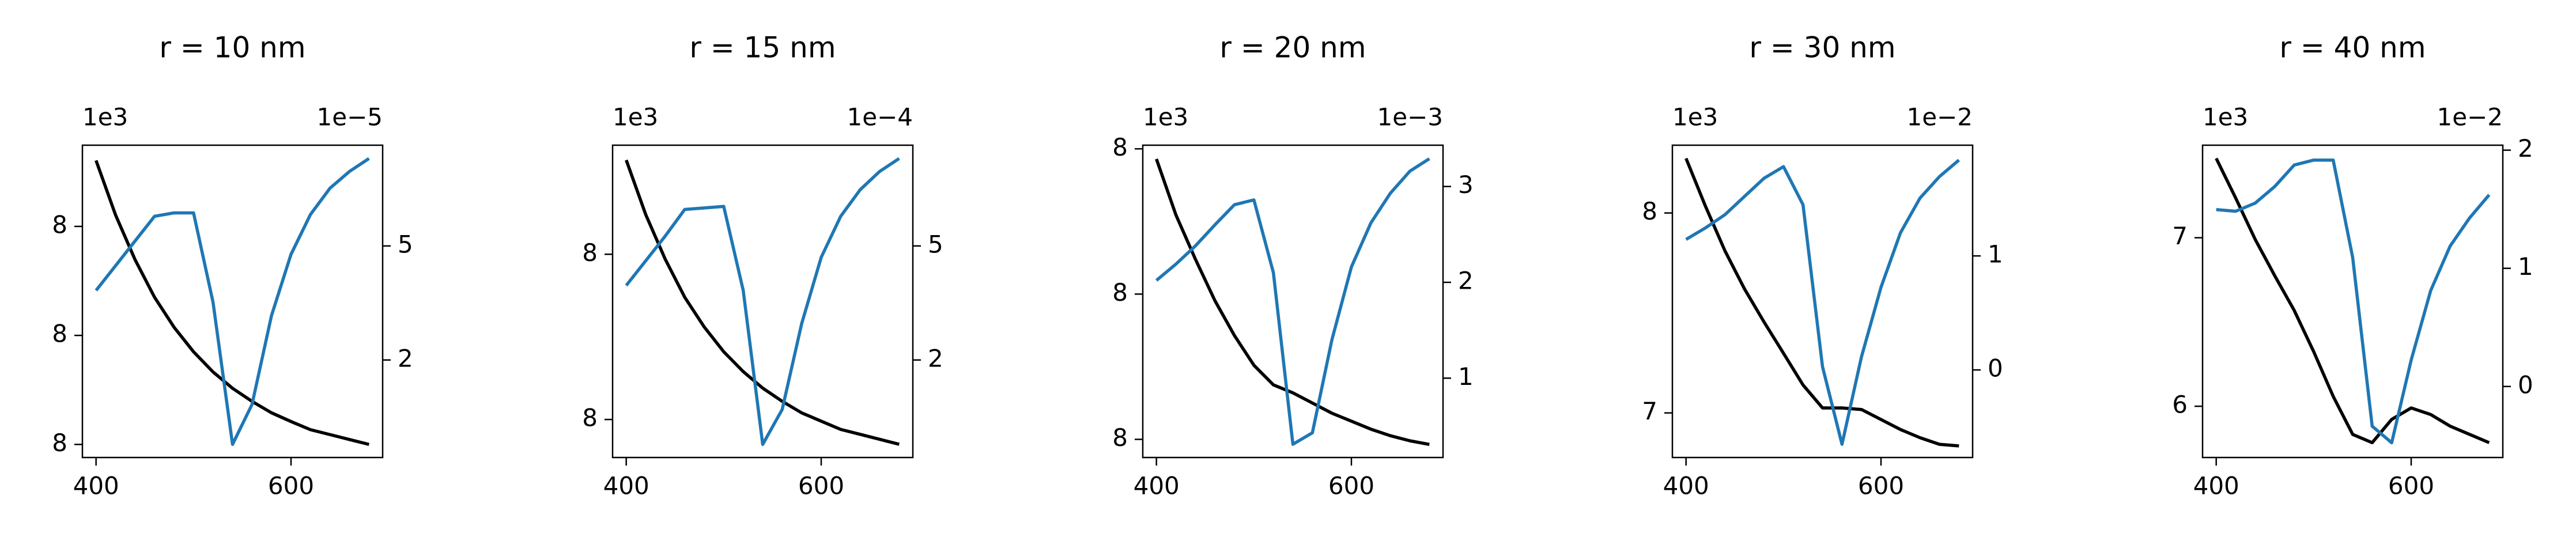  I want to click on y2-offset-text: 1e−4, so click(880, 117).